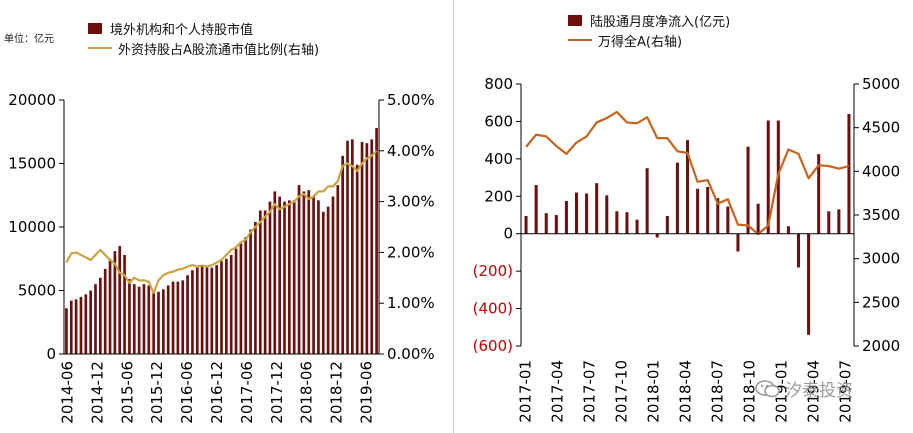 This screenshot has height=433, width=913. I want to click on left-y-left-tick-label: 10000, so click(32, 227).